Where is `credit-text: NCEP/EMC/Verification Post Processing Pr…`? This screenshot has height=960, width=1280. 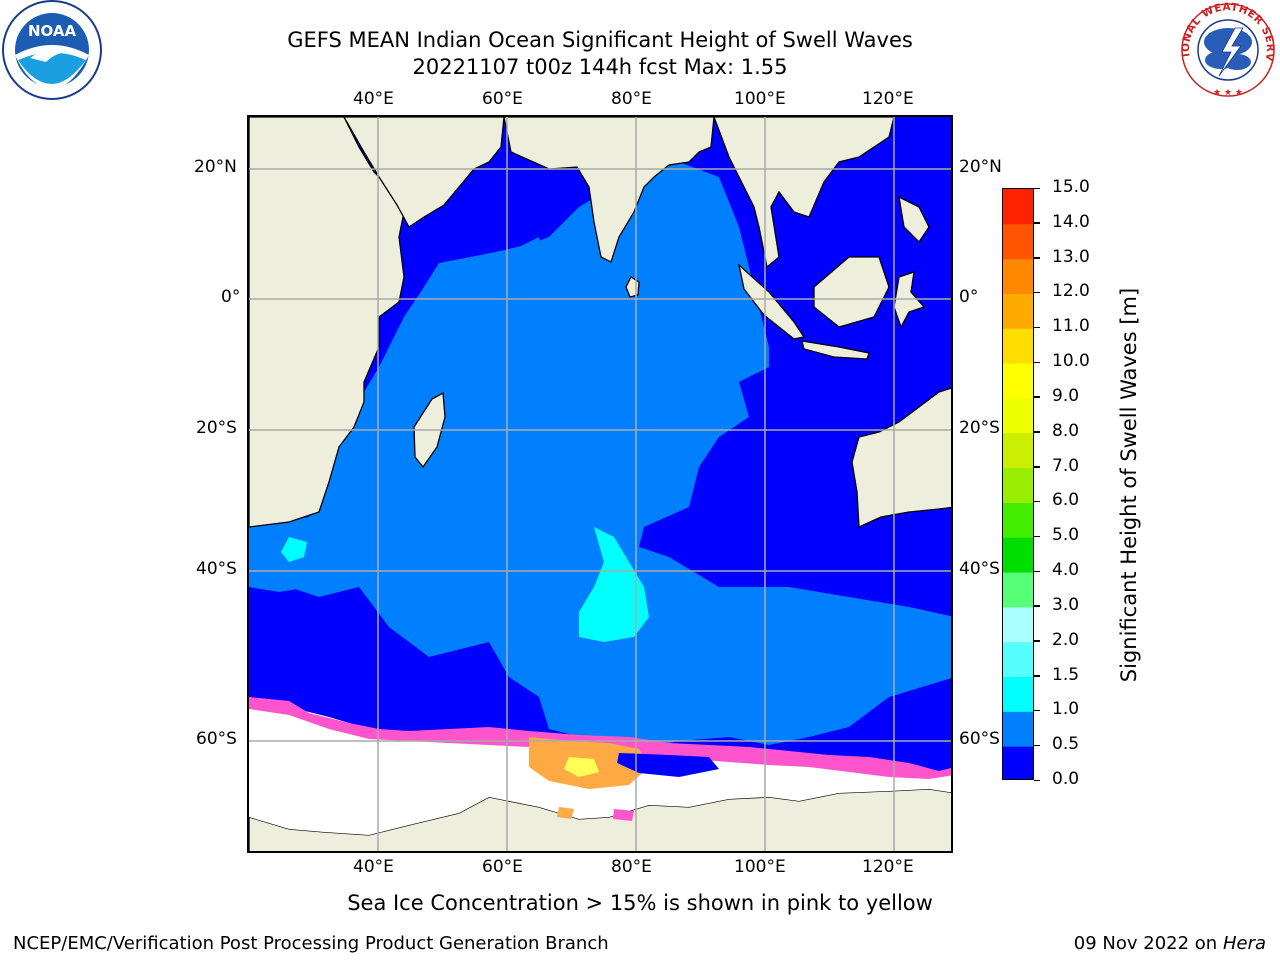
credit-text: NCEP/EMC/Verification Post Processing Pr… is located at coordinates (311, 943).